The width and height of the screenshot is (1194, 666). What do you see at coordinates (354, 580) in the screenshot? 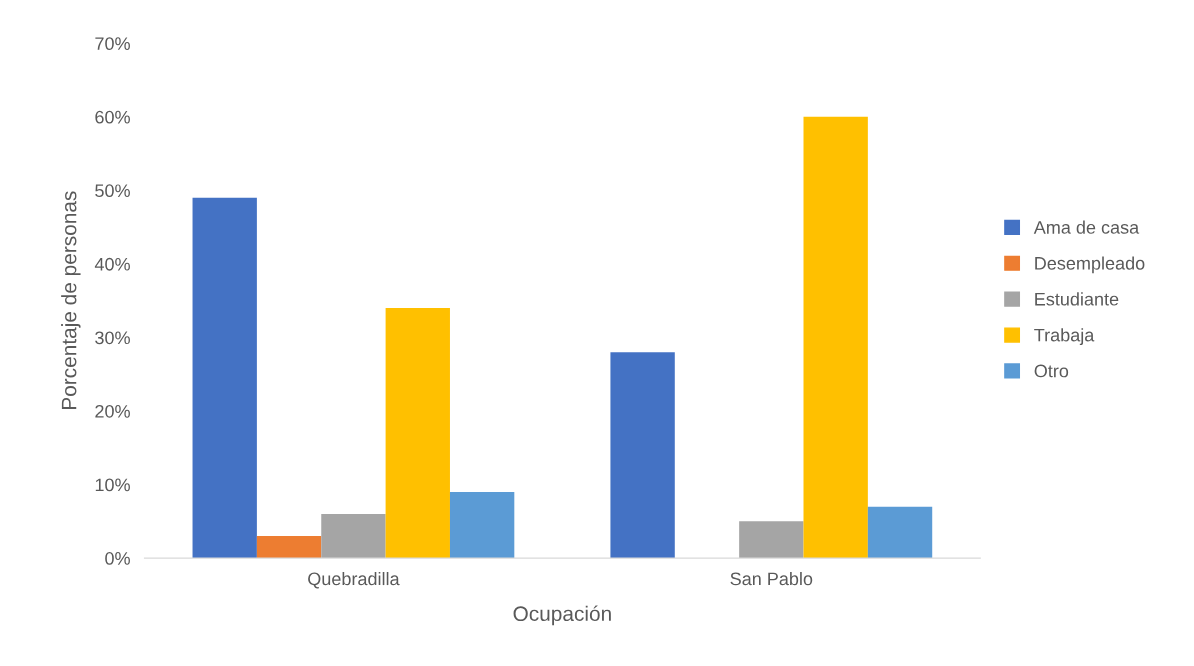
I see `x-tick-label: Quebradilla` at bounding box center [354, 580].